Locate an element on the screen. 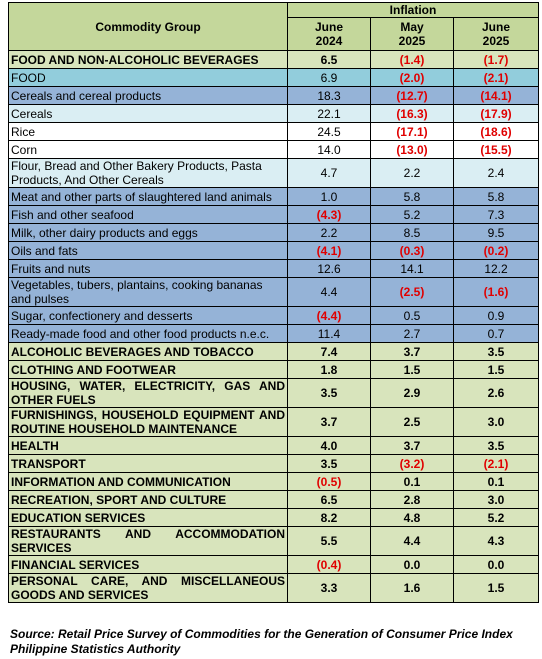 The image size is (542, 659). row-value: 9.5 is located at coordinates (496, 232).